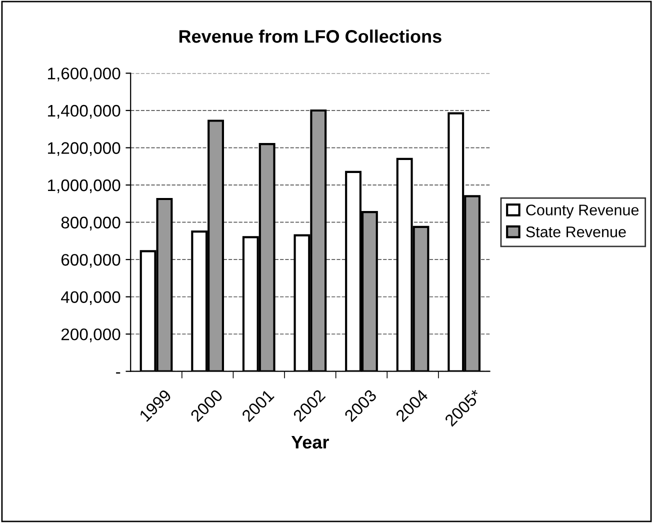 This screenshot has width=653, height=523. I want to click on y-tick-label: 800,000, so click(90, 223).